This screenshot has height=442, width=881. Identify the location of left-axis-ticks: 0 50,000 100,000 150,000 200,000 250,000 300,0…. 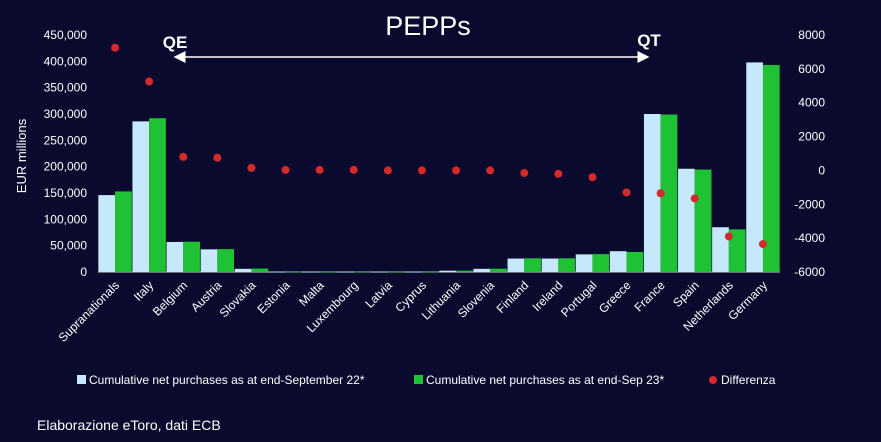
(66, 153).